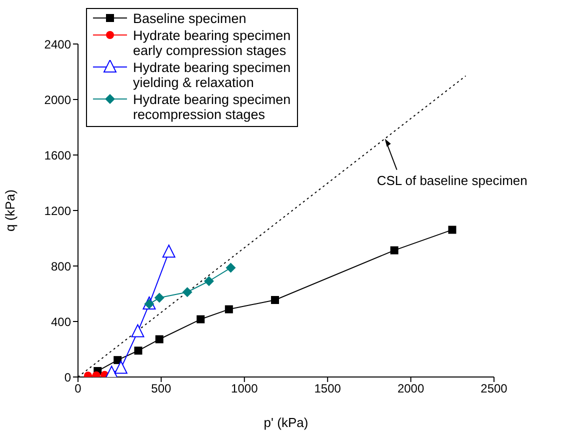  Describe the element at coordinates (58, 211) in the screenshot. I see `y-tick-label: 1200` at that location.